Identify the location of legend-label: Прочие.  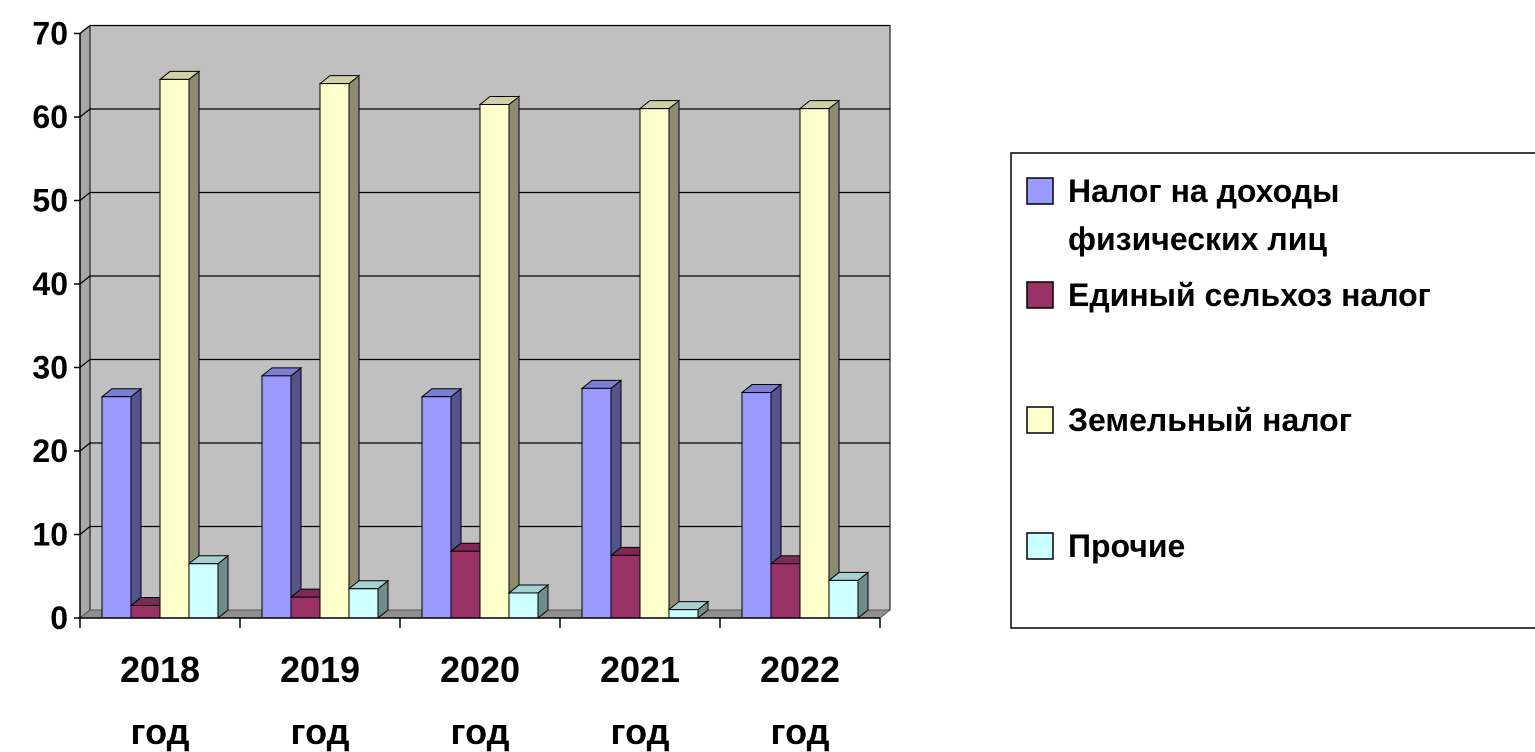
(1126, 546).